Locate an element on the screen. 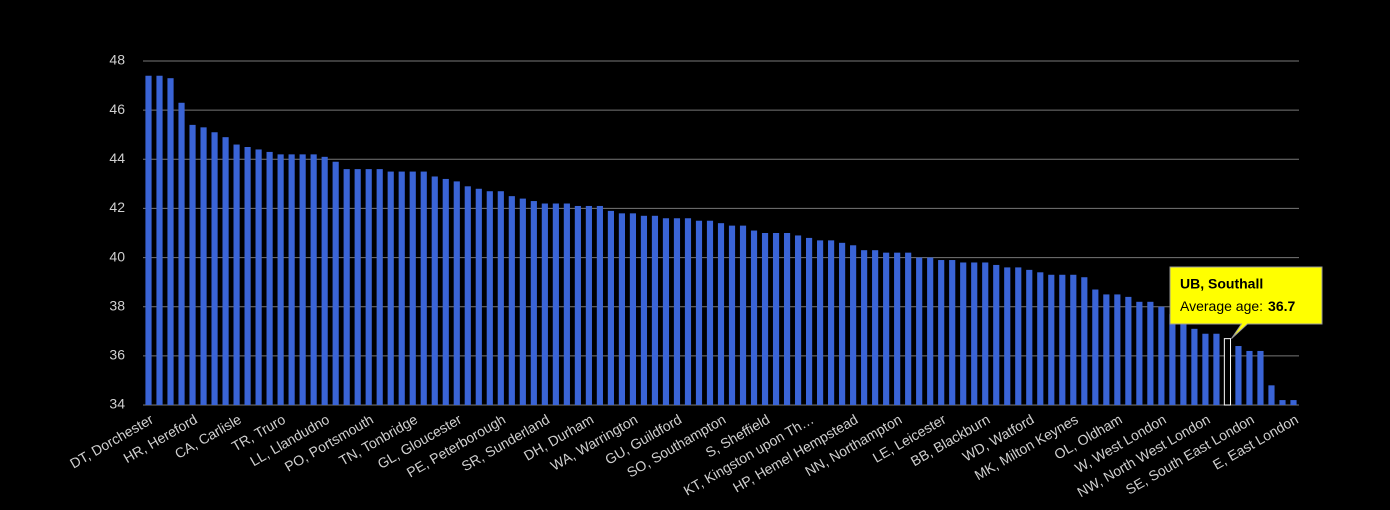 This screenshot has width=1390, height=510. tooltip-value: 36.7 is located at coordinates (1281, 306).